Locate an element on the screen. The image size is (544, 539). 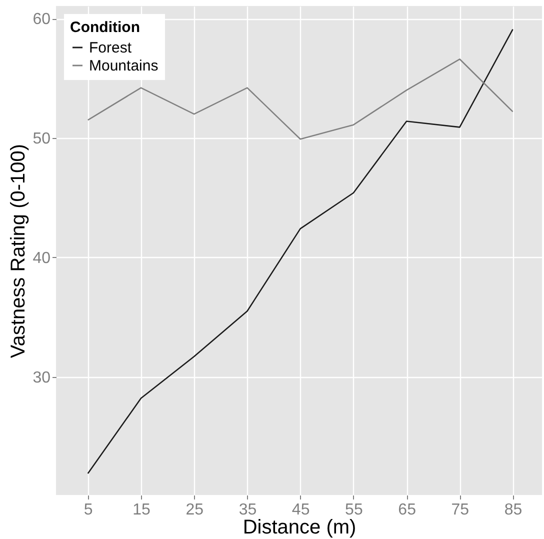
legend-title: Condition is located at coordinates (105, 27).